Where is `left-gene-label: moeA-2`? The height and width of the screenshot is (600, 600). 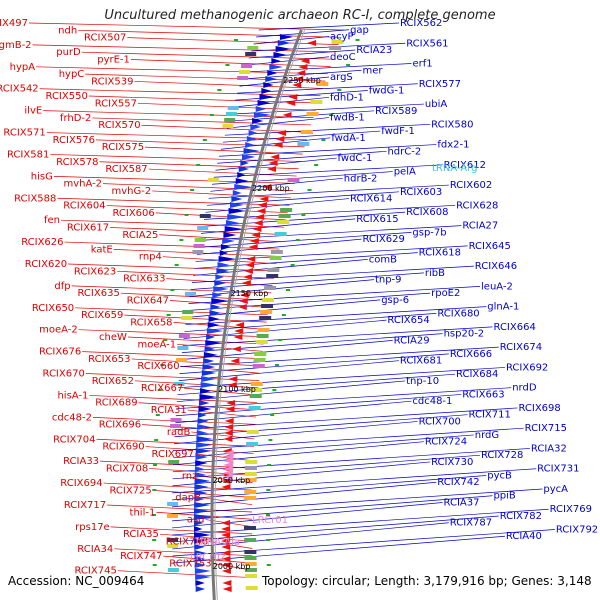 left-gene-label: moeA-2 is located at coordinates (58, 330).